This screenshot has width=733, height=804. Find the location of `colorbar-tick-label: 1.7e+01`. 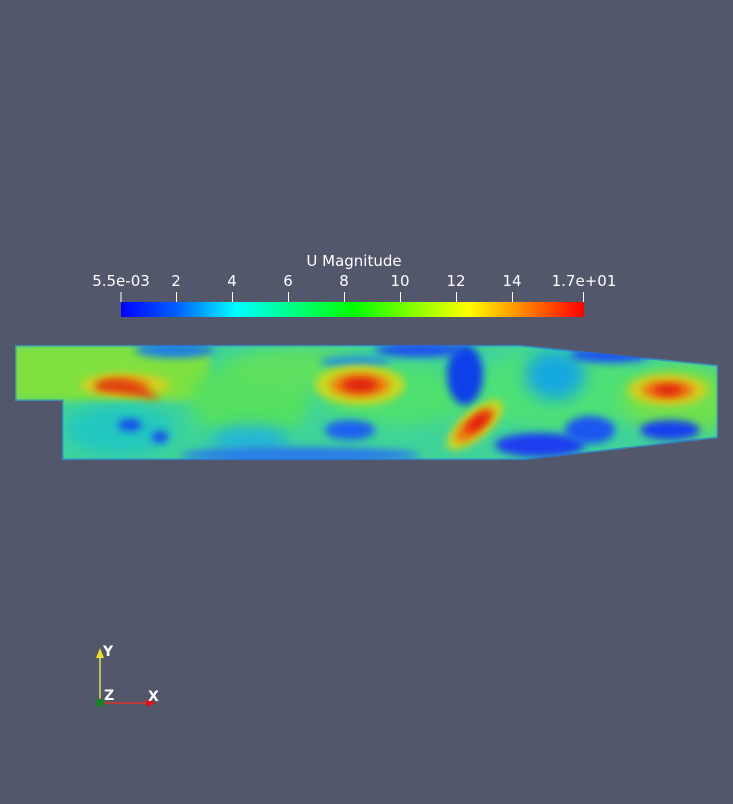

colorbar-tick-label: 1.7e+01 is located at coordinates (584, 281).